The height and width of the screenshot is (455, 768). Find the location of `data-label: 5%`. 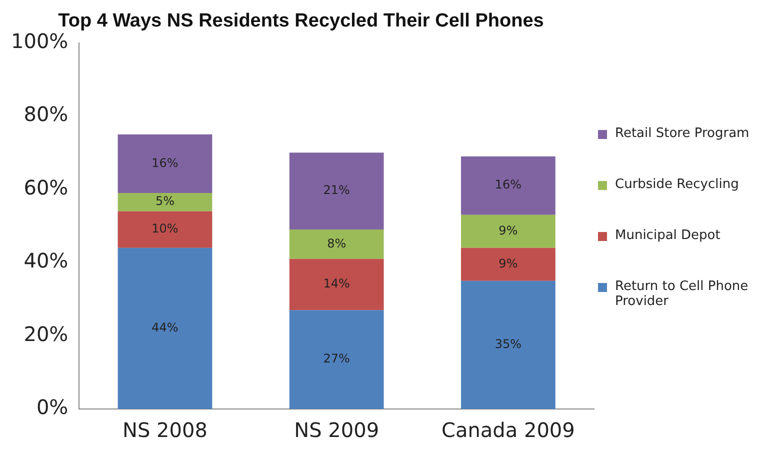

data-label: 5% is located at coordinates (165, 201).